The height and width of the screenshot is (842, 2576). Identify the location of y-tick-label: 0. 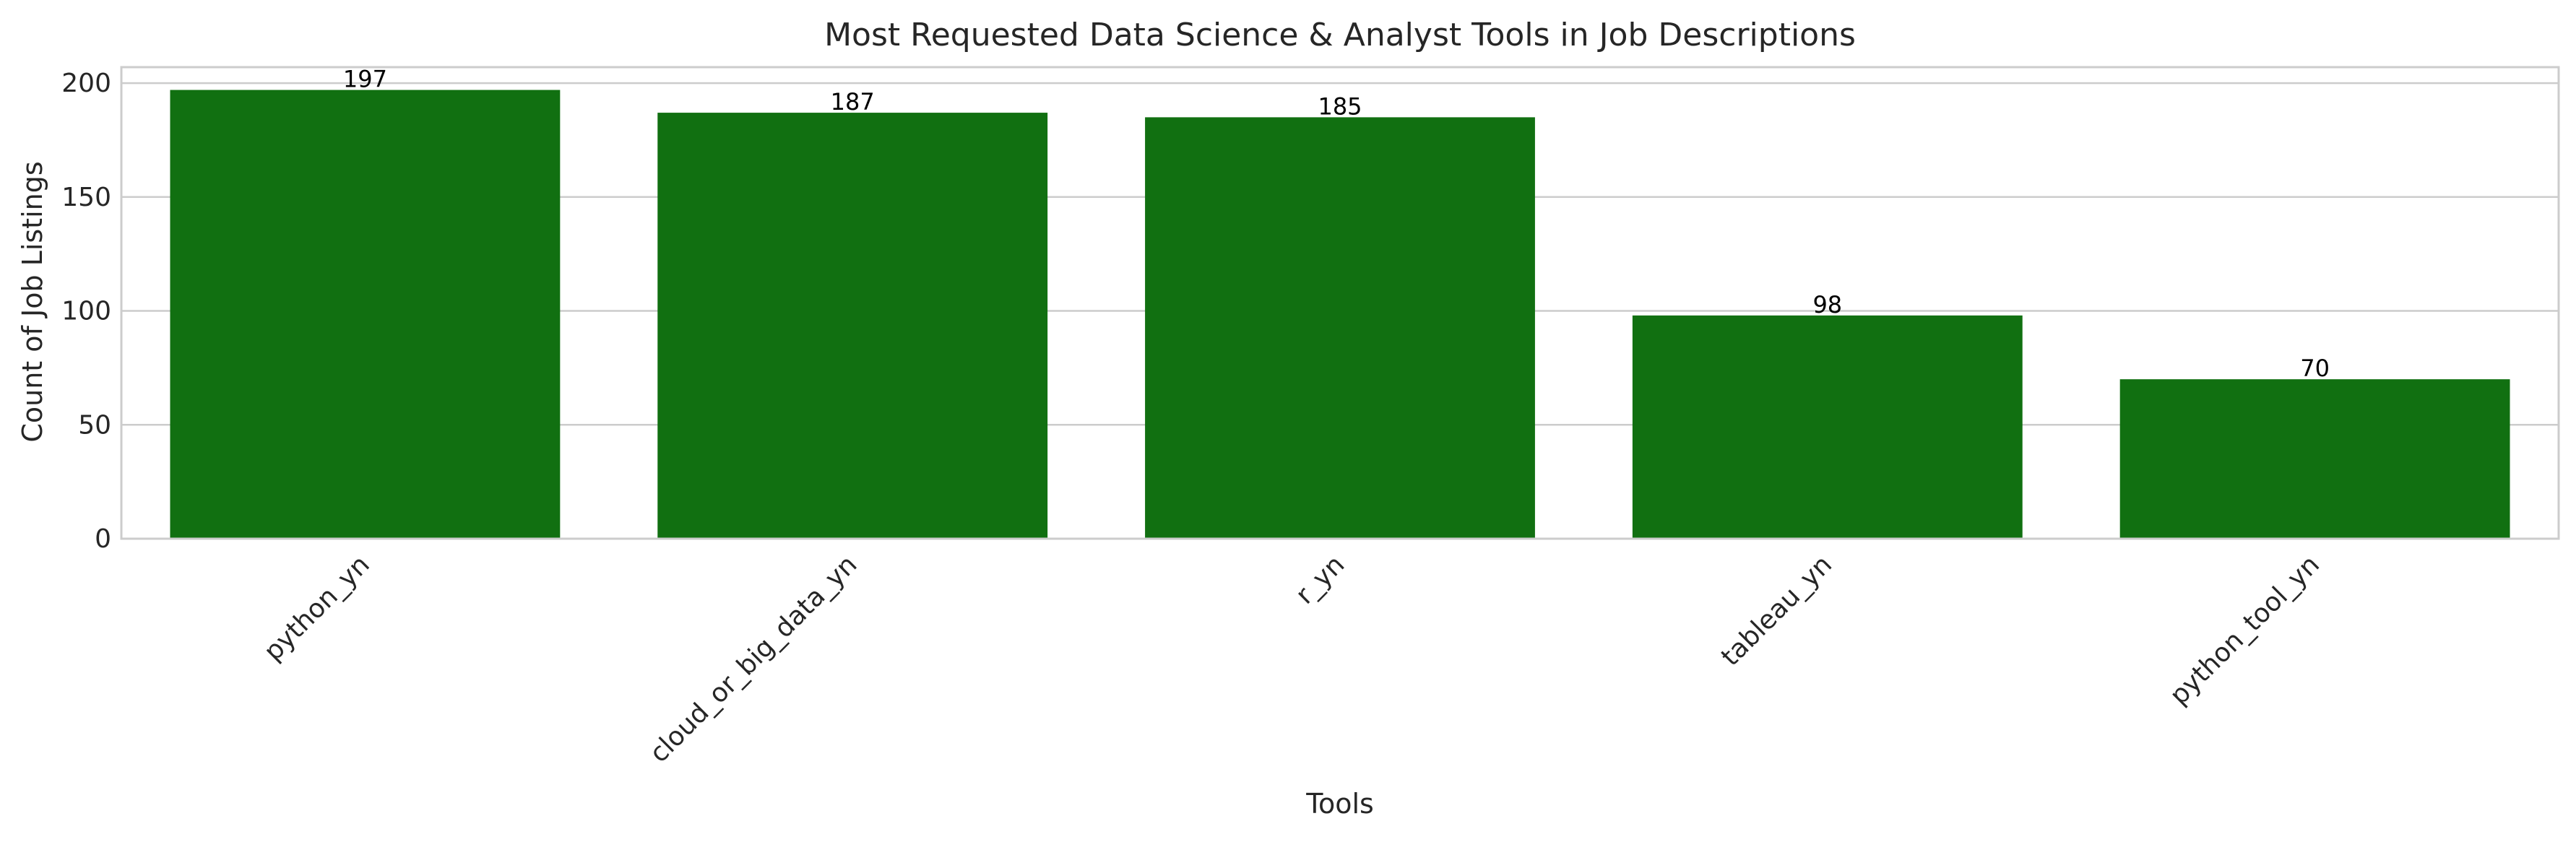
(103, 539).